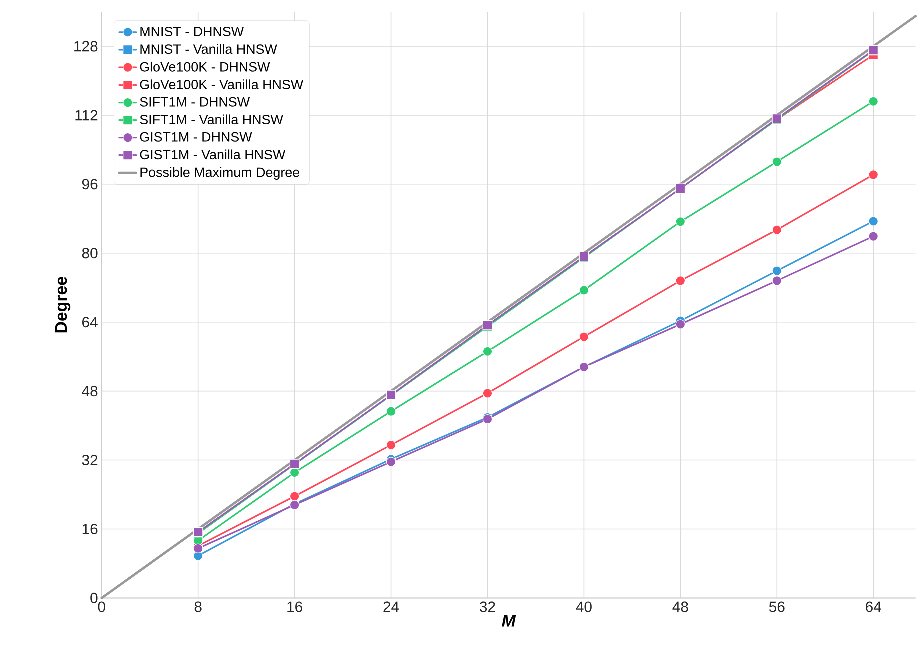 The height and width of the screenshot is (656, 917). Describe the element at coordinates (680, 607) in the screenshot. I see `x-tick-label: 48` at that location.